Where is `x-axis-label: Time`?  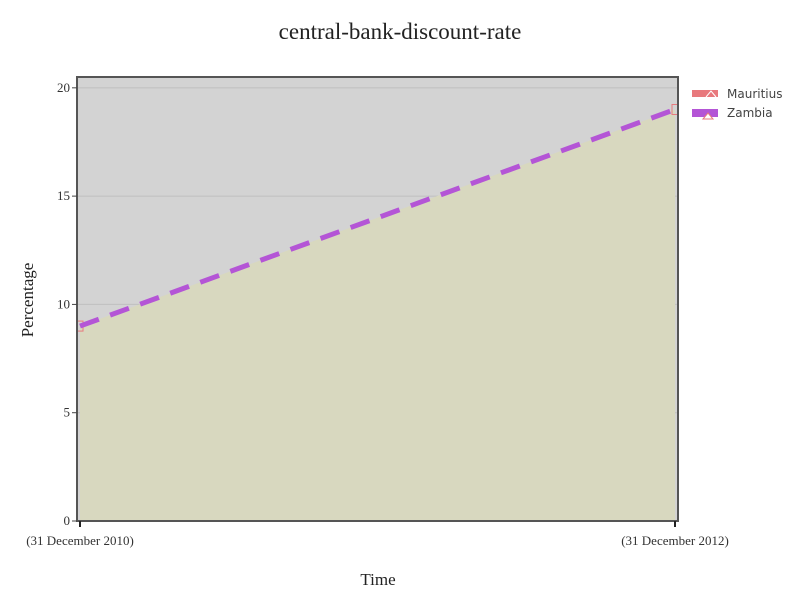 x-axis-label: Time is located at coordinates (377, 579).